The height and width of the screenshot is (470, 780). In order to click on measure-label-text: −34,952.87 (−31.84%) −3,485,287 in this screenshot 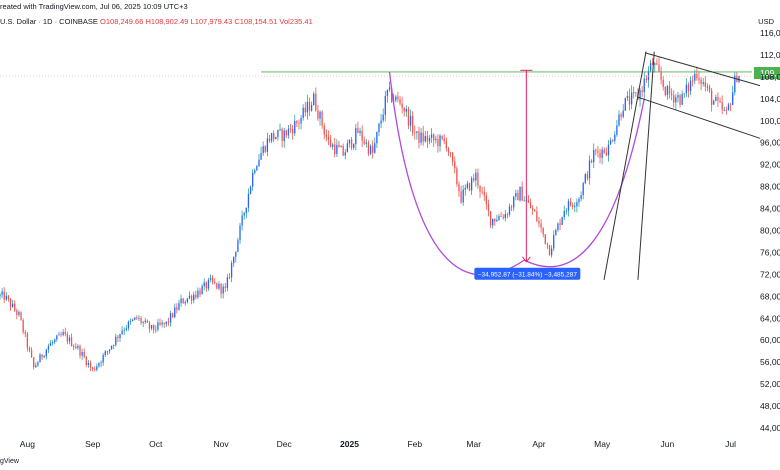, I will do `click(528, 274)`.